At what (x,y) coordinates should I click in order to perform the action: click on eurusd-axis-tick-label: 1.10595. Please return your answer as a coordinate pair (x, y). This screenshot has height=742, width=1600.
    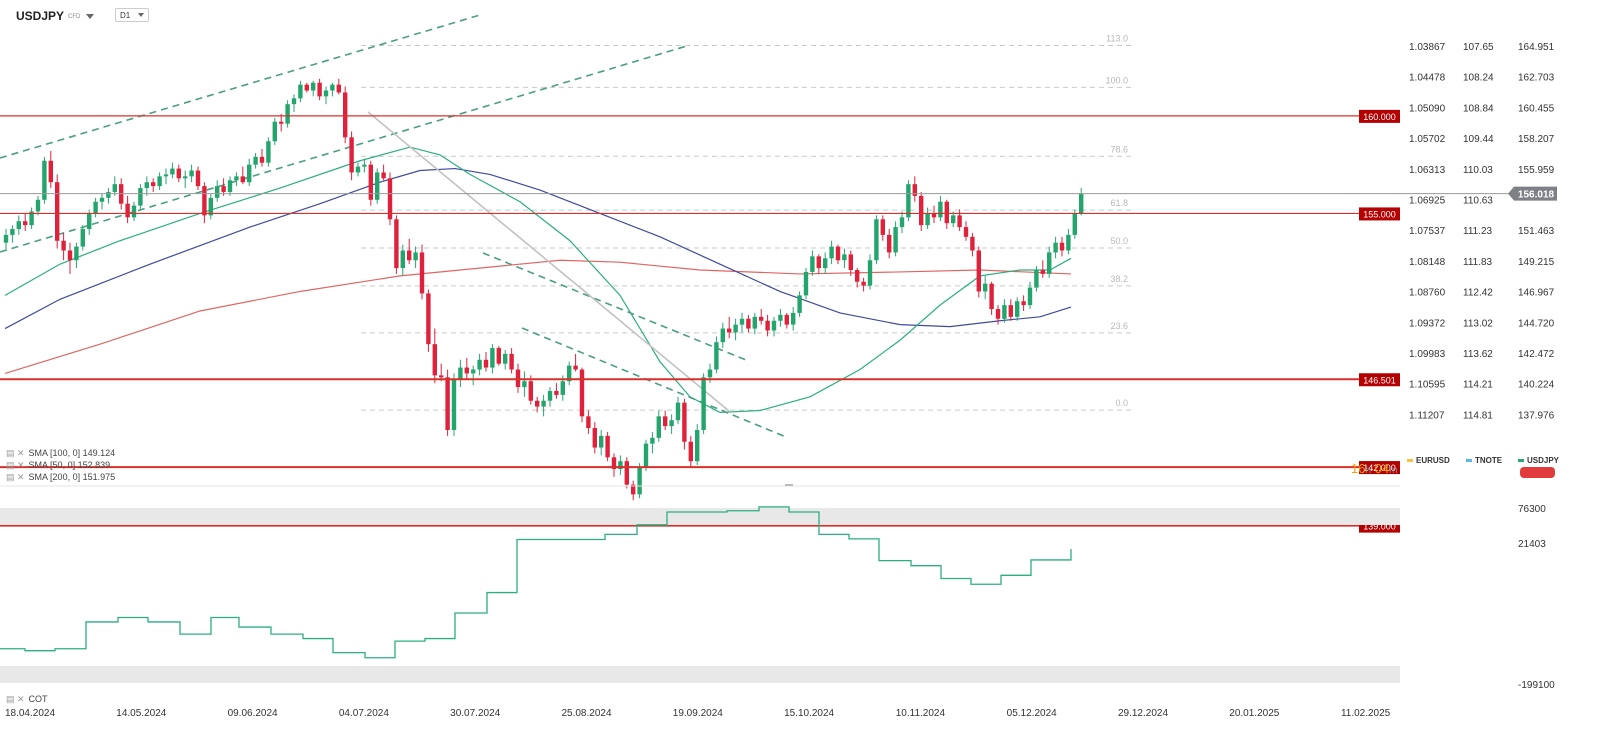
    Looking at the image, I should click on (1427, 385).